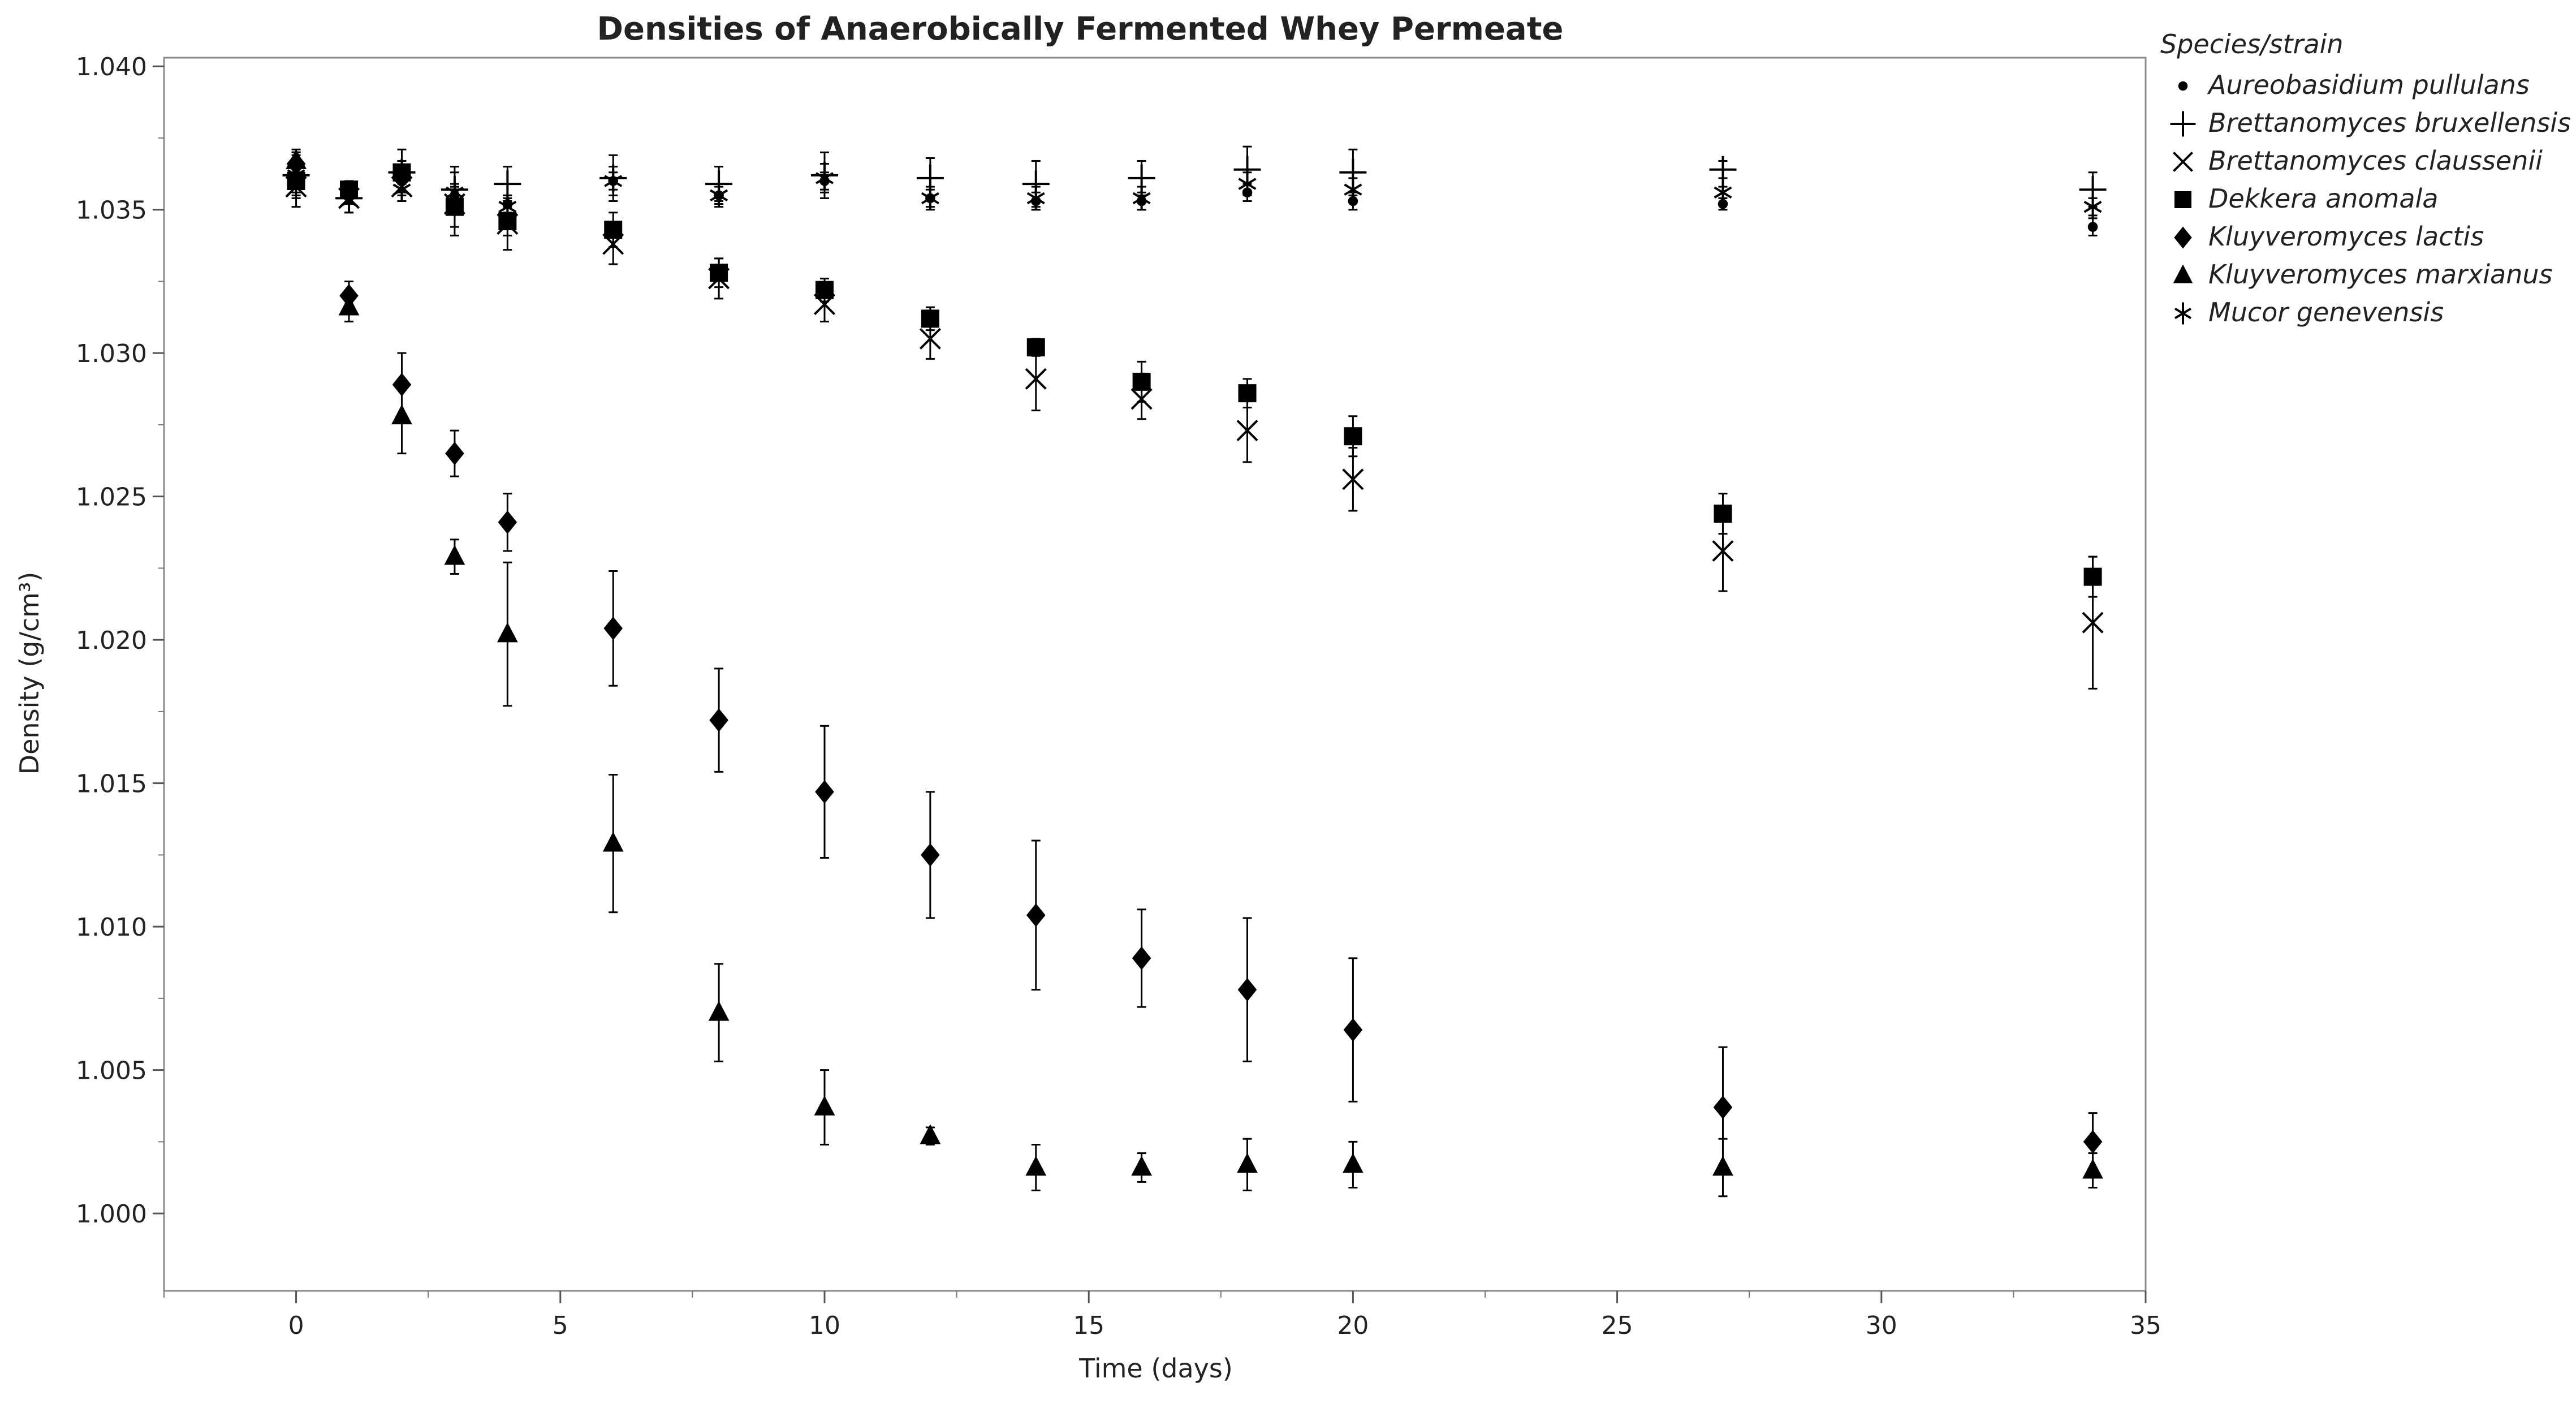 The height and width of the screenshot is (1404, 2576). What do you see at coordinates (1089, 1325) in the screenshot?
I see `x-tick-label: 15` at bounding box center [1089, 1325].